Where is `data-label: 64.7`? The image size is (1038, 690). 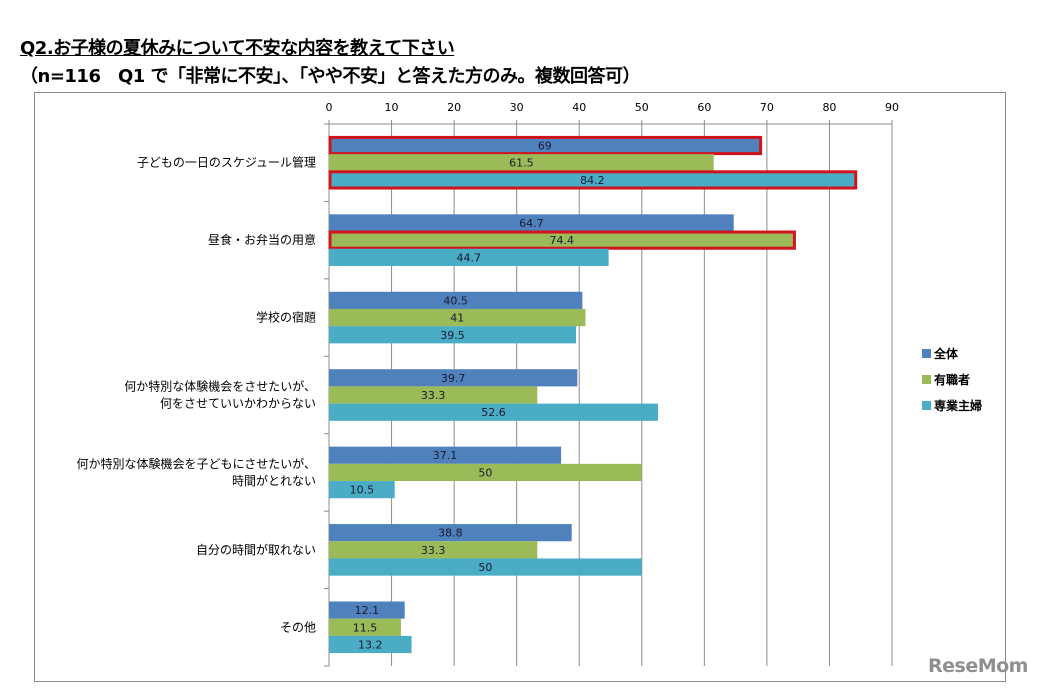 data-label: 64.7 is located at coordinates (531, 223).